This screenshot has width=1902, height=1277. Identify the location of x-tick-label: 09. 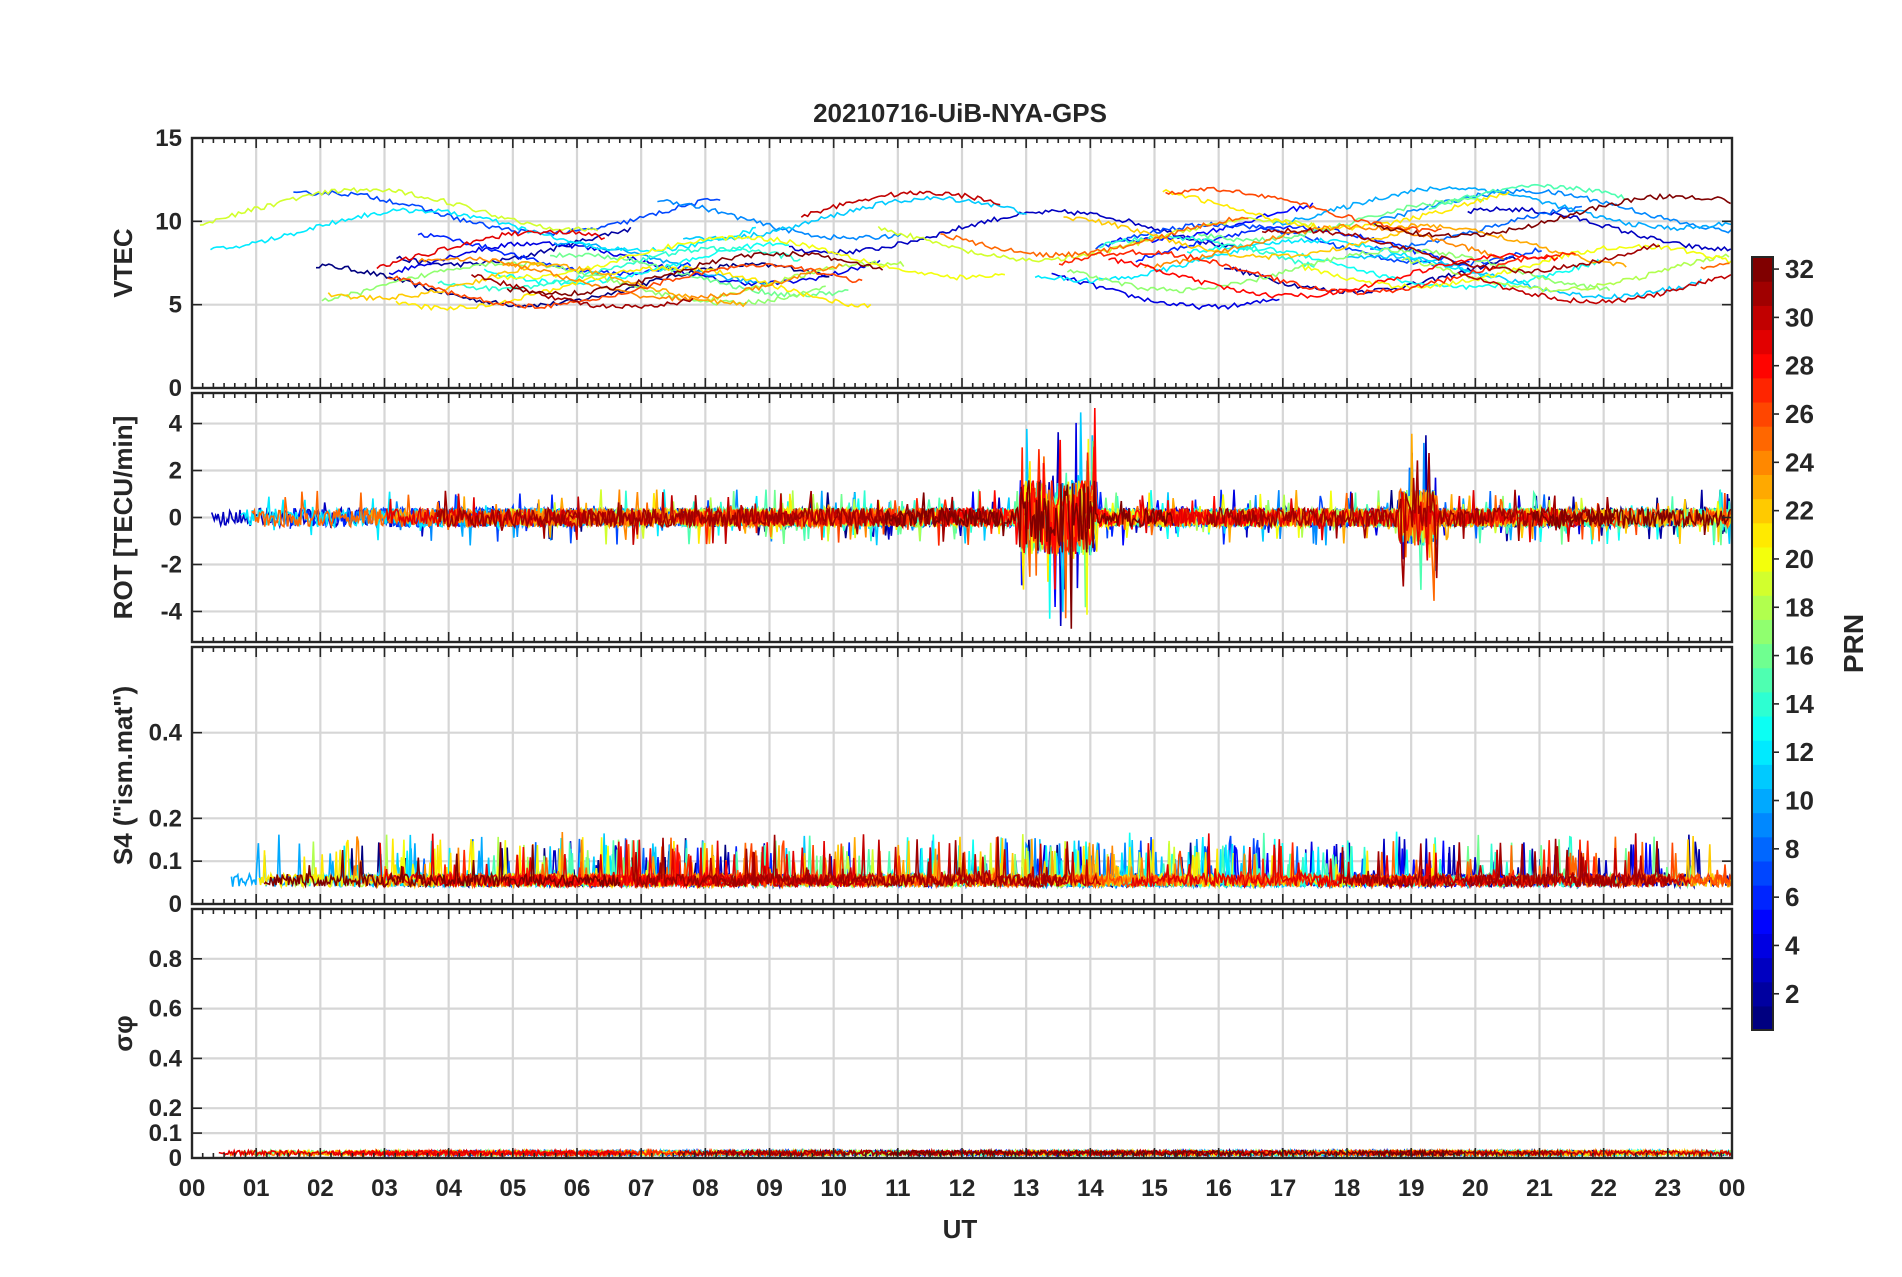
(769, 1188).